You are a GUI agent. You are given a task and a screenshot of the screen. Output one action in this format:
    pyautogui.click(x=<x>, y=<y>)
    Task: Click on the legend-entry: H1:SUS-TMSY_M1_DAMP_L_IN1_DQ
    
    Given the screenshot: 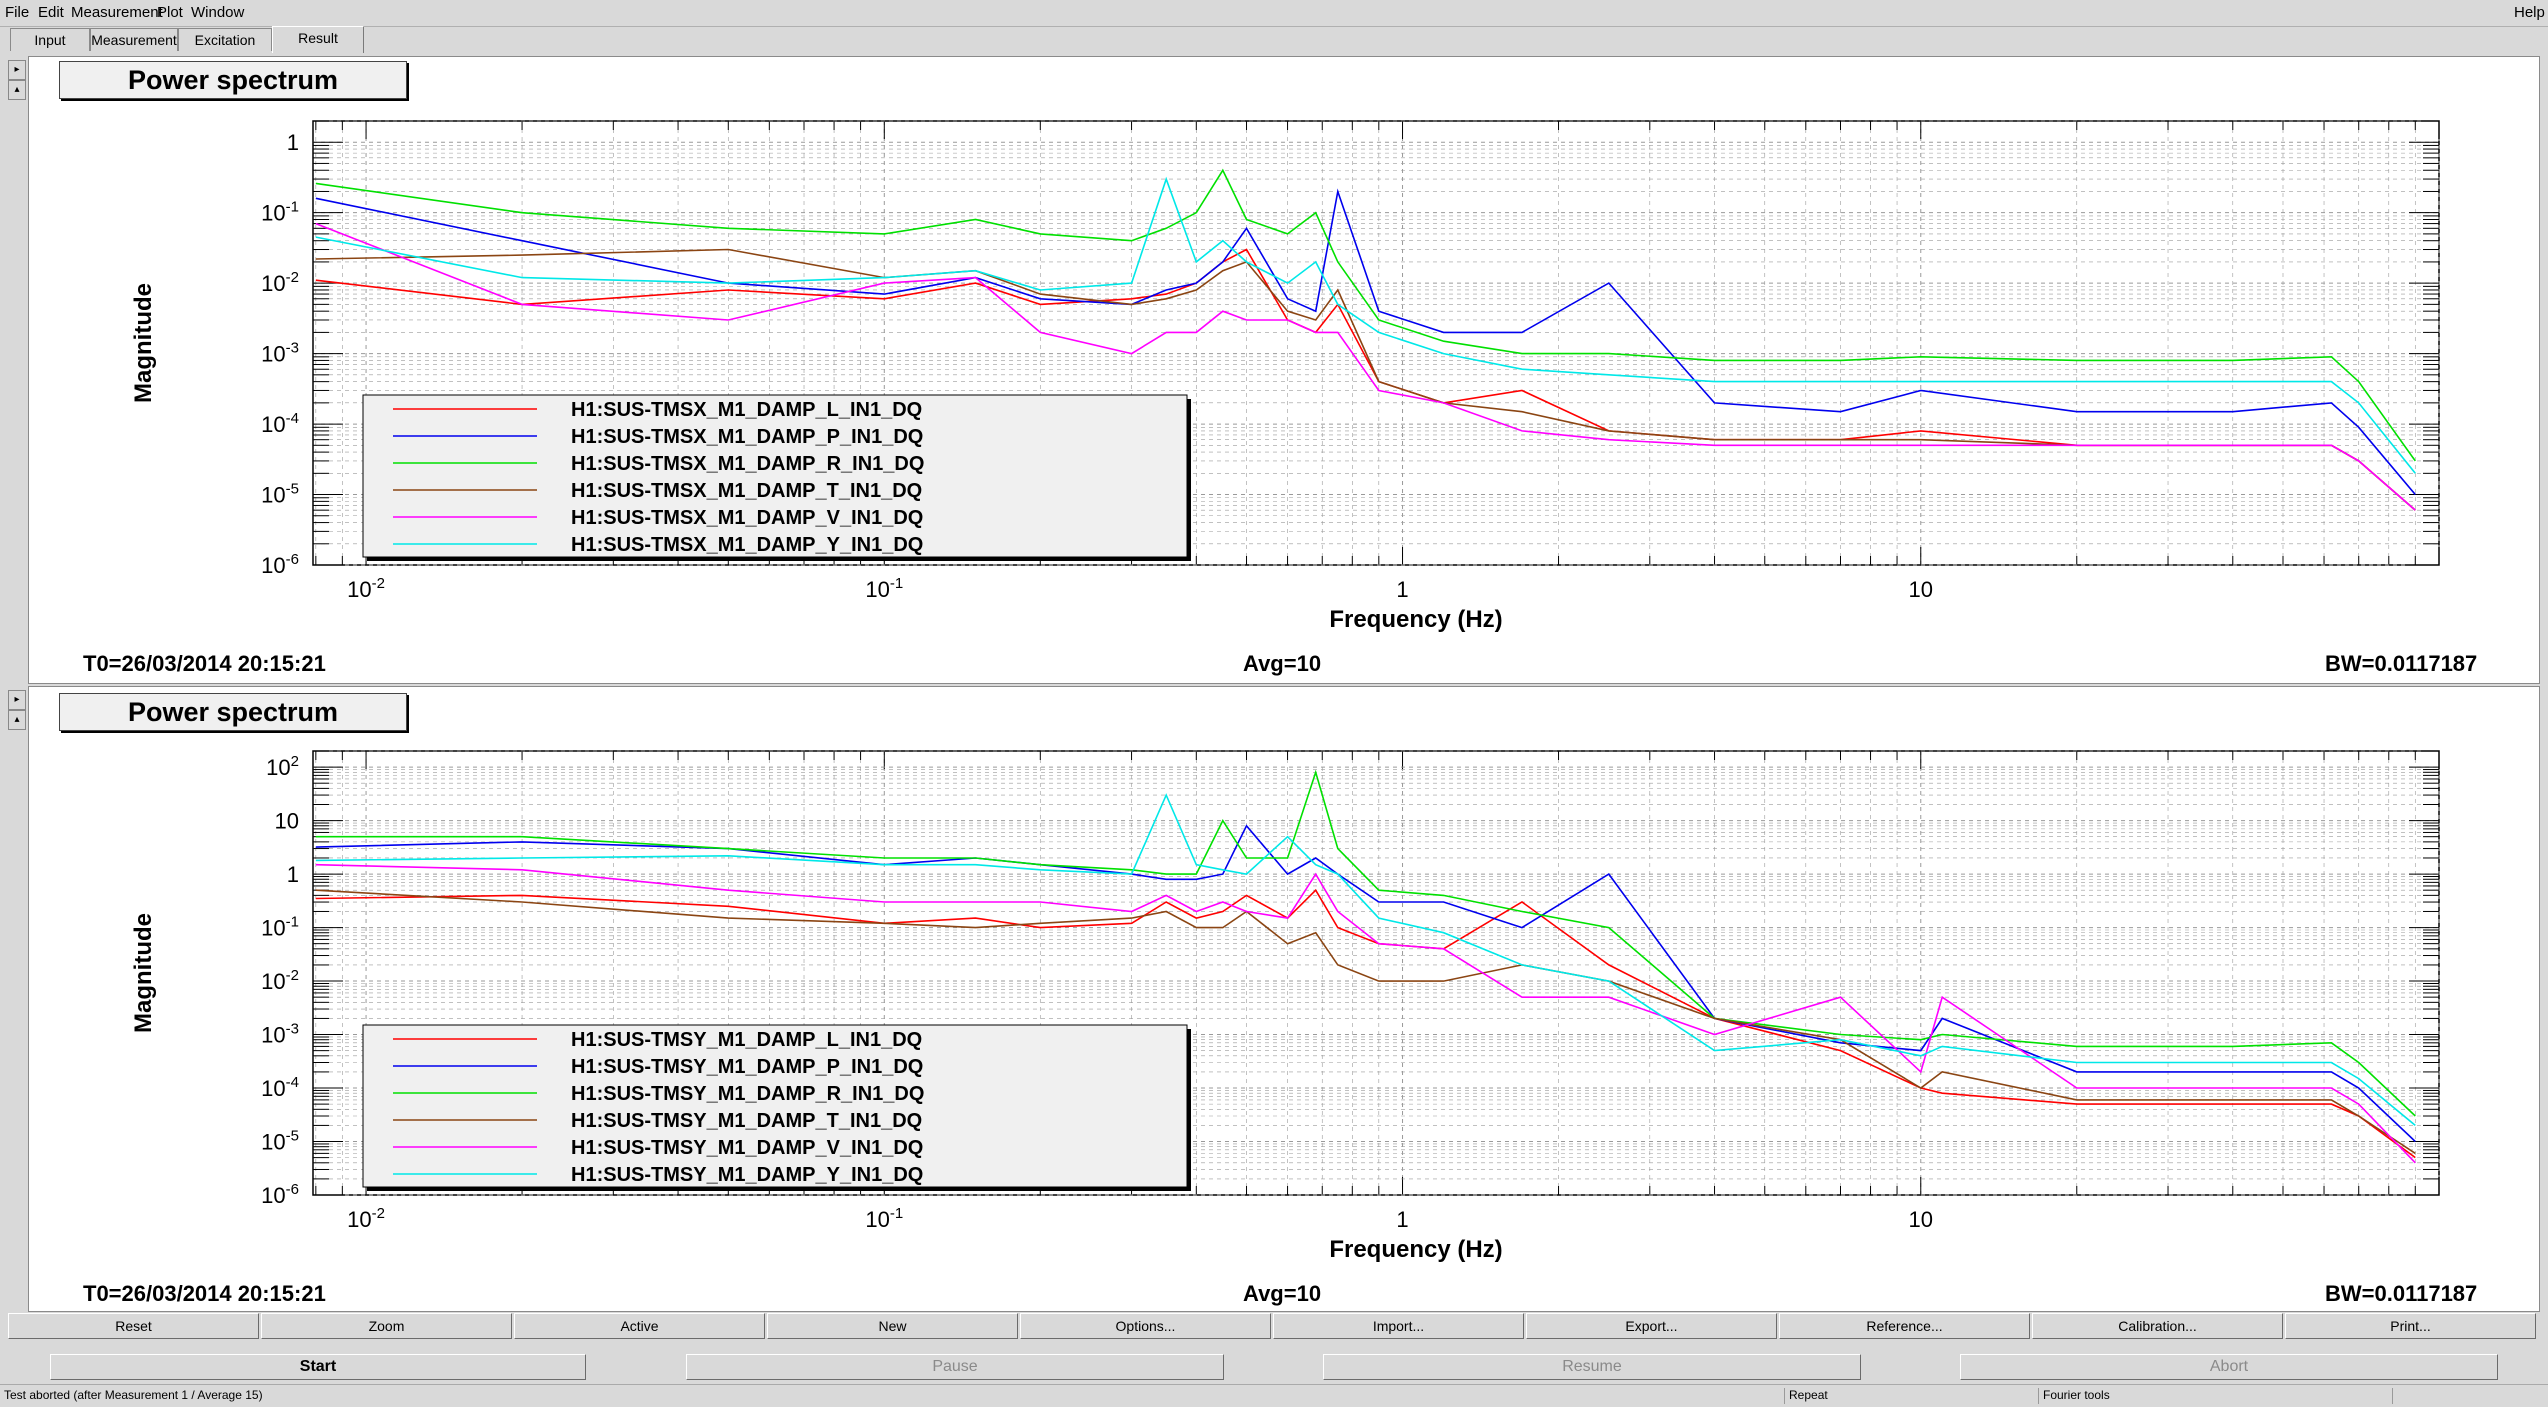 What is the action you would take?
    pyautogui.click(x=746, y=1040)
    